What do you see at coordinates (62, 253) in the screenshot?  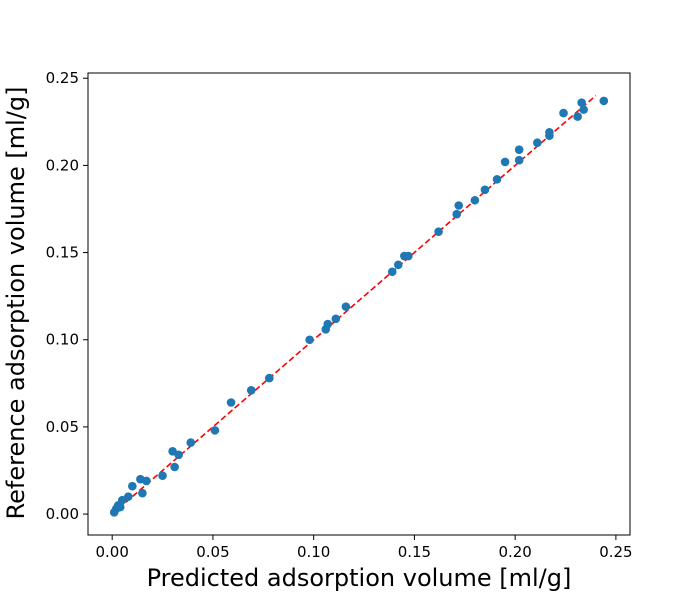 I see `y-tick-label: 0.15` at bounding box center [62, 253].